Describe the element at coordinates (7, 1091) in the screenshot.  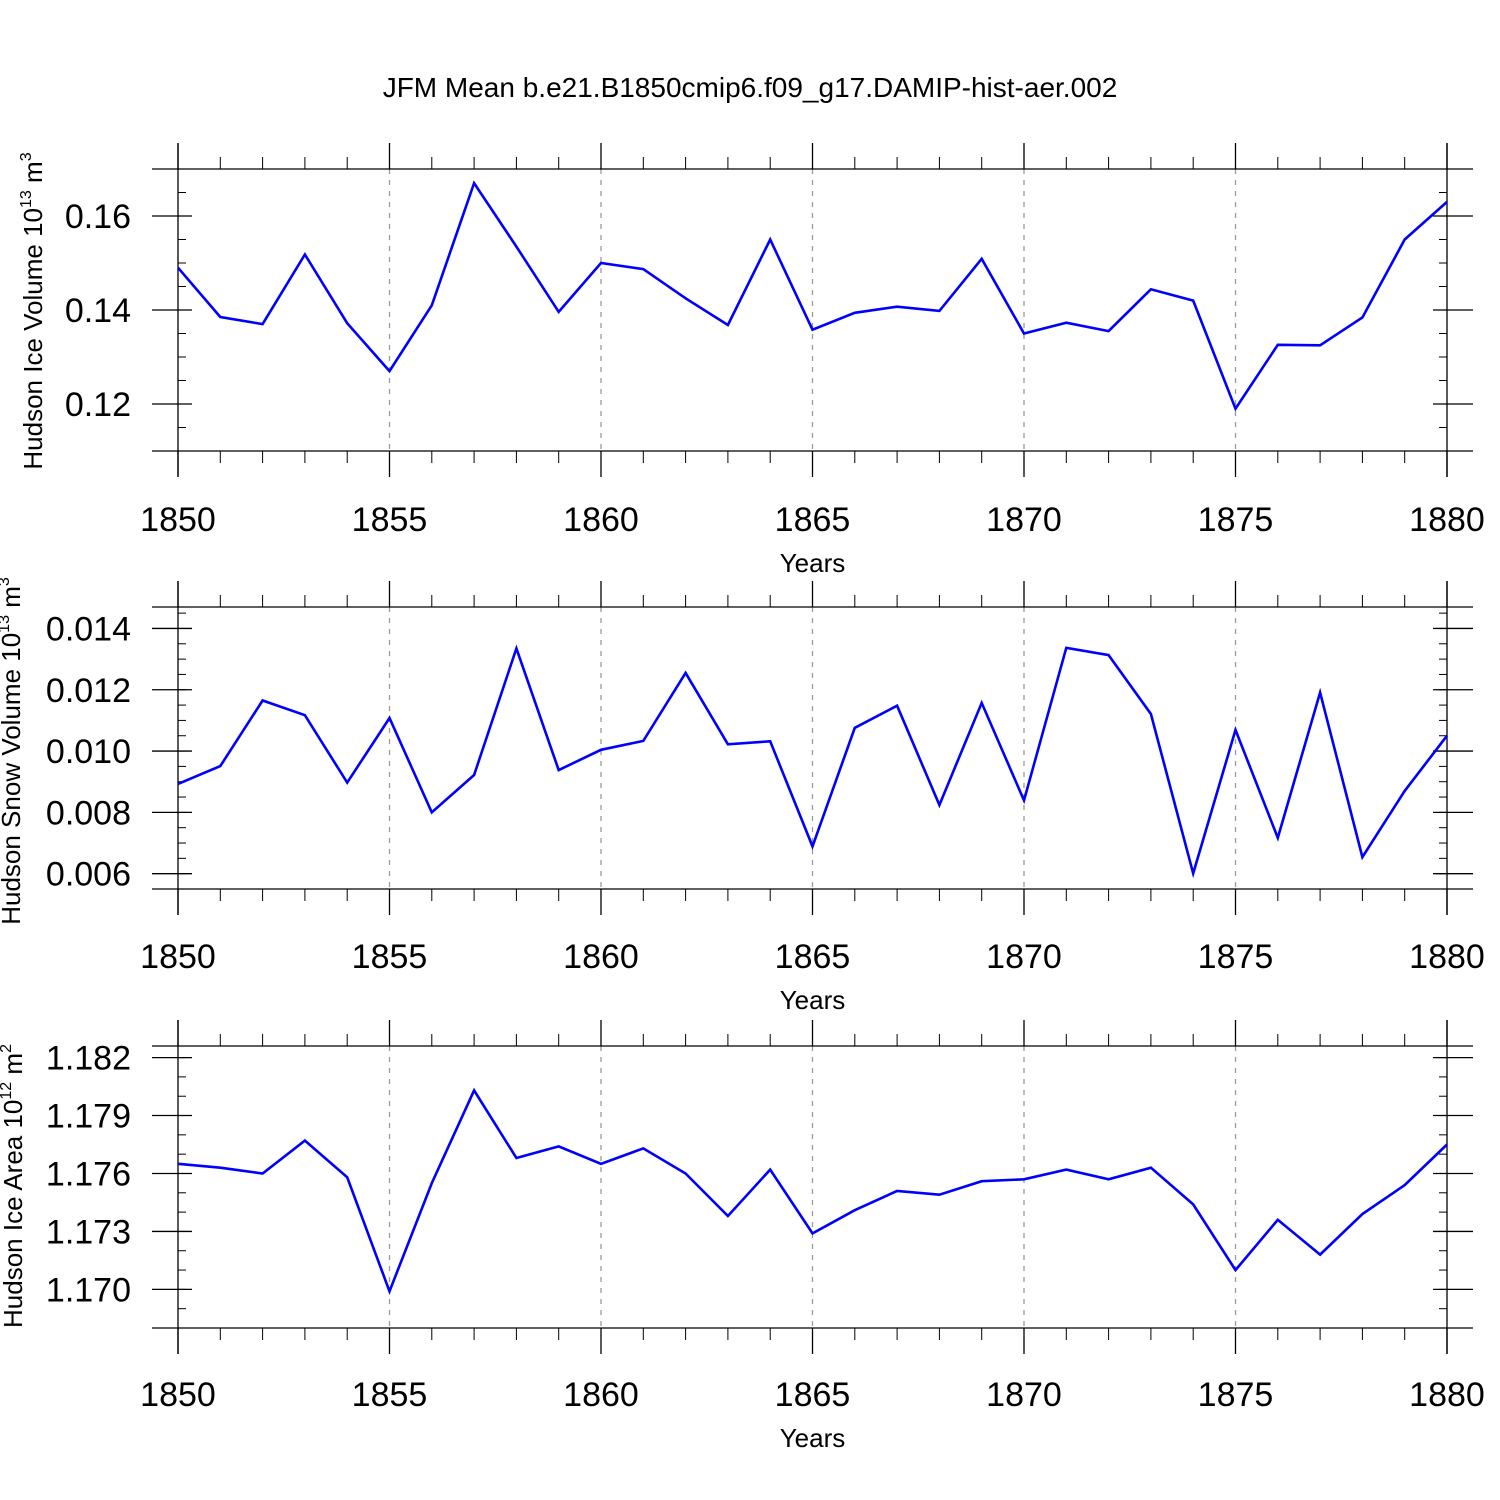
I see `y-axis-title-exponent: 12` at that location.